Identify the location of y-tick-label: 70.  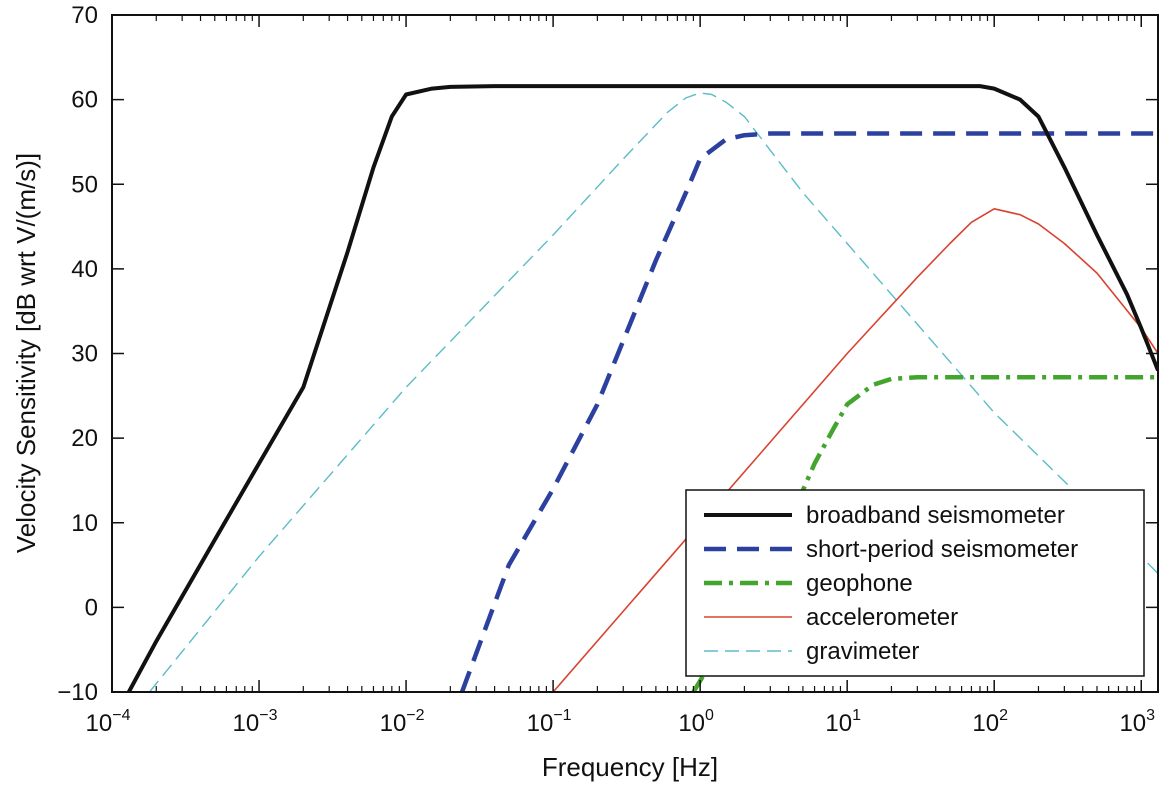
(84, 15).